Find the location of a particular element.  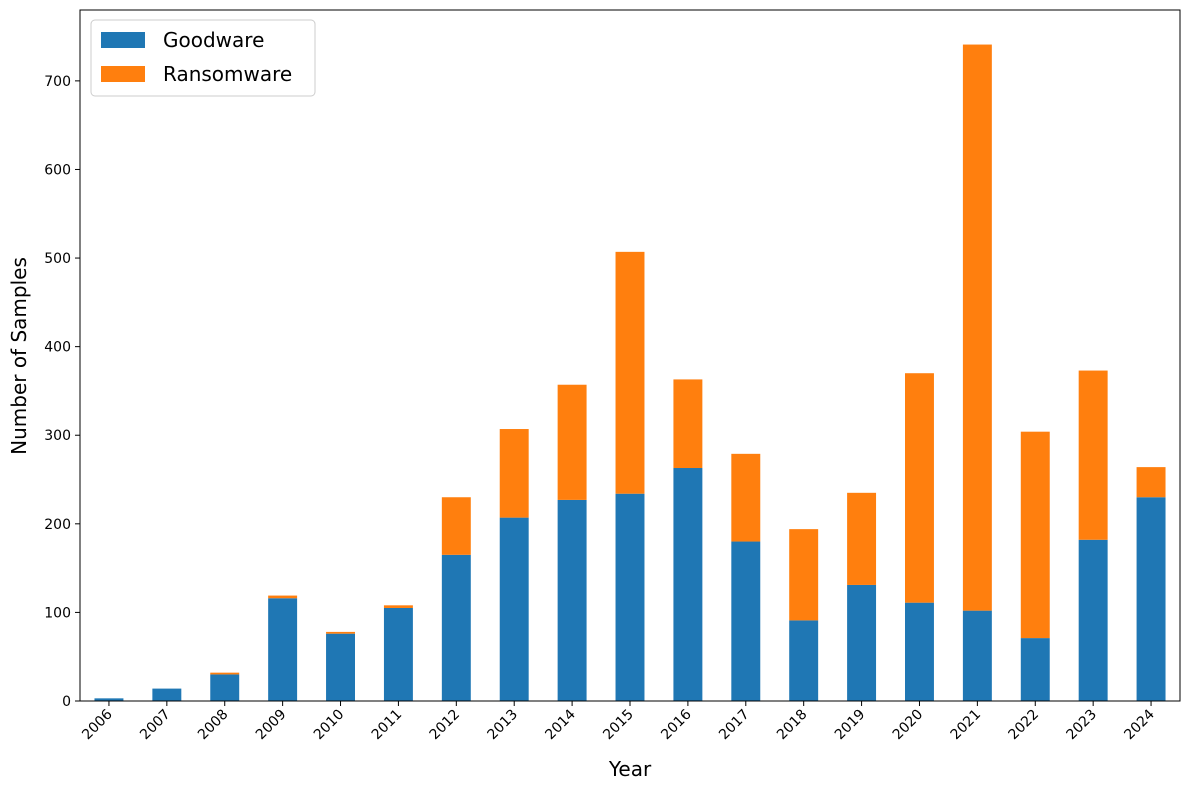

x-tick-label-2018: 2018 is located at coordinates (792, 725).